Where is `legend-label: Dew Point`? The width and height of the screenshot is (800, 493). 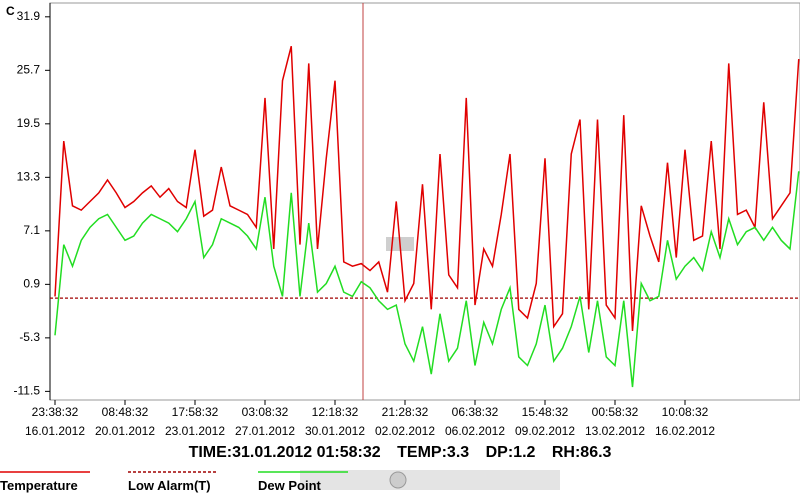
legend-label: Dew Point is located at coordinates (289, 485).